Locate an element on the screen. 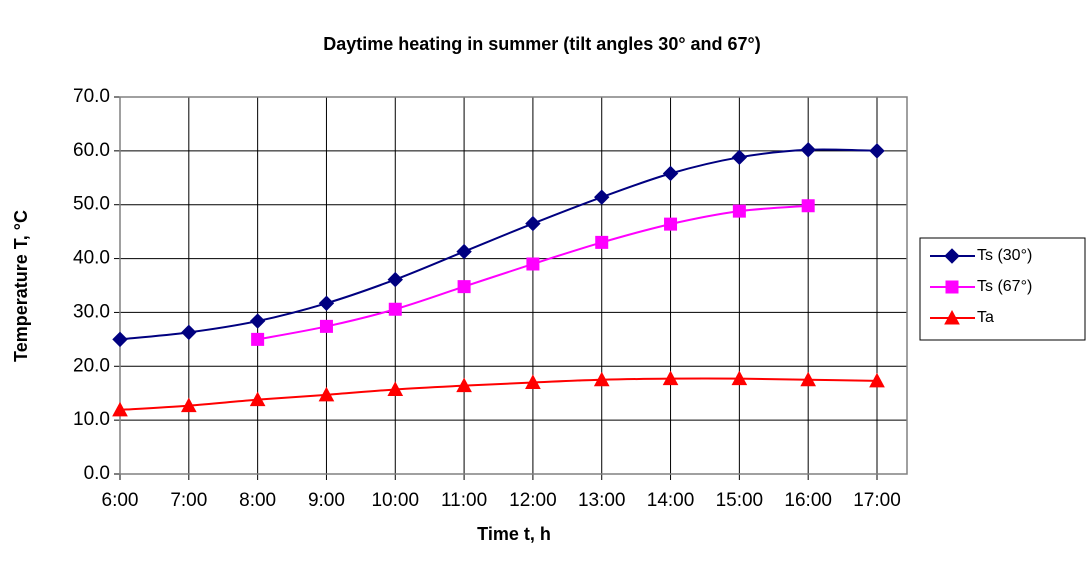 The height and width of the screenshot is (573, 1086). x-tick-label: 6:00 is located at coordinates (120, 500).